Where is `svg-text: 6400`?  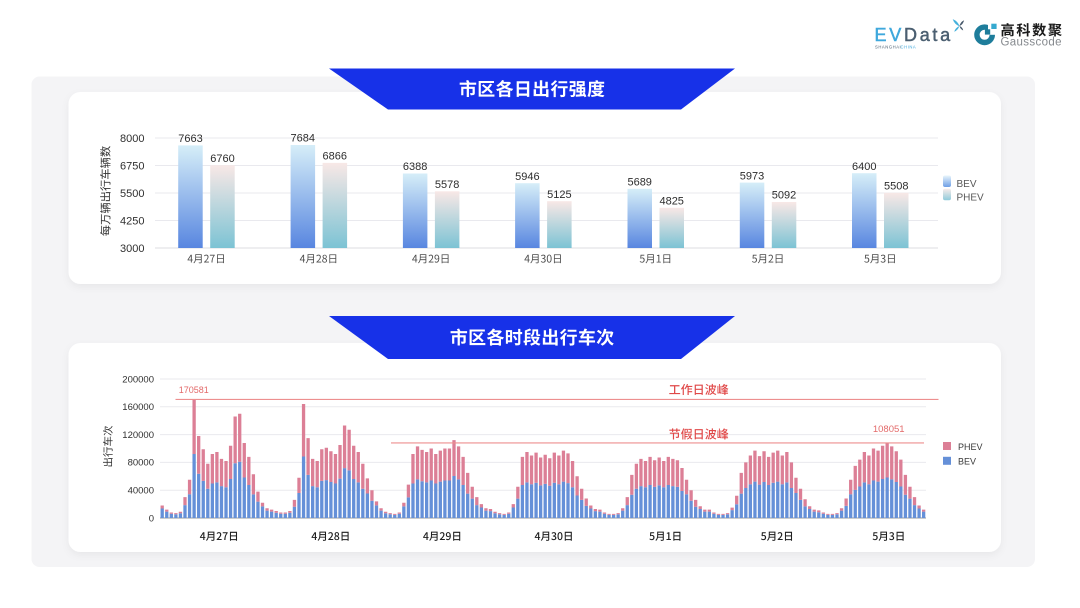
svg-text: 6400 is located at coordinates (864, 167).